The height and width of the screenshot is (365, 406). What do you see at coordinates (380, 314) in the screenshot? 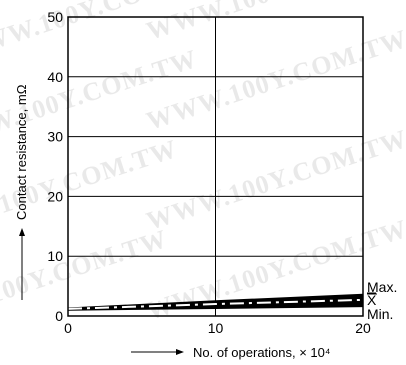
I see `series-label-min: Min.` at bounding box center [380, 314].